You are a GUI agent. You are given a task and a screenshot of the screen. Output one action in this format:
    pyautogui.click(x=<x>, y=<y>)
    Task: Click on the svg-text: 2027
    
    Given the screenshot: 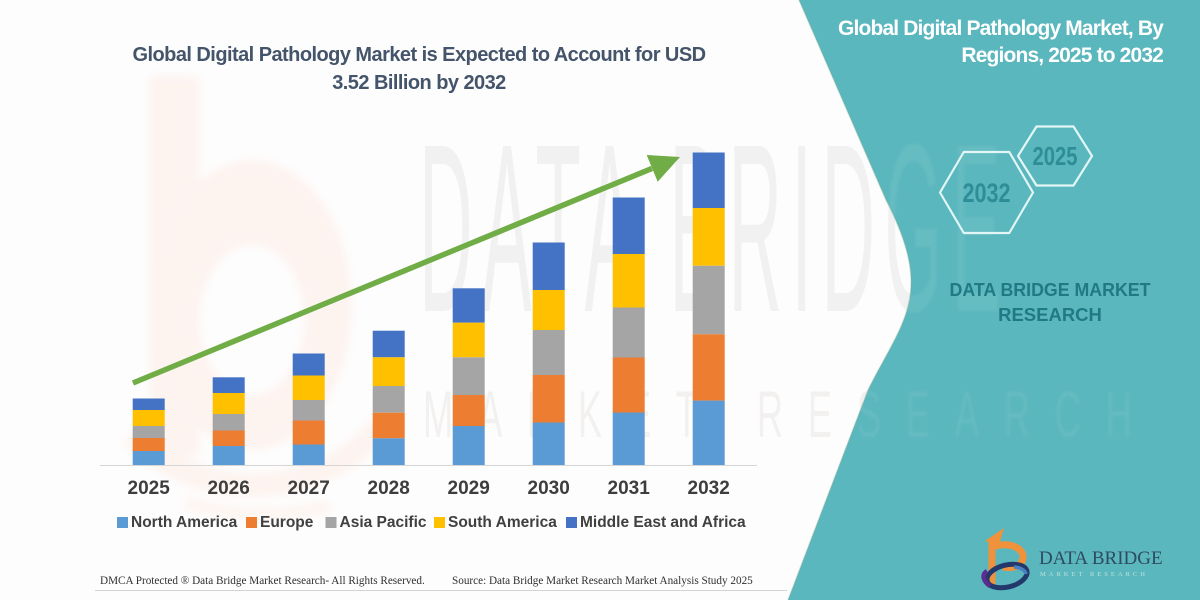 What is the action you would take?
    pyautogui.click(x=309, y=488)
    